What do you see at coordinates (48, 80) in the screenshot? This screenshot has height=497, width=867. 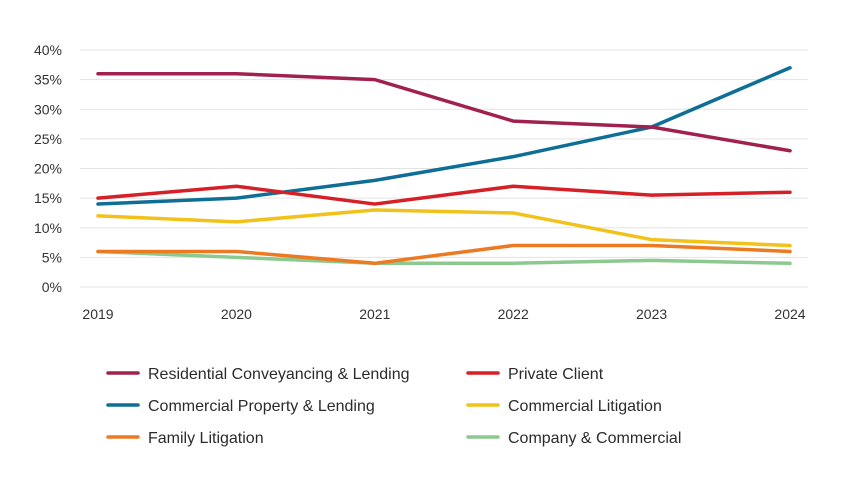 I see `y-tick-label: 35%` at bounding box center [48, 80].